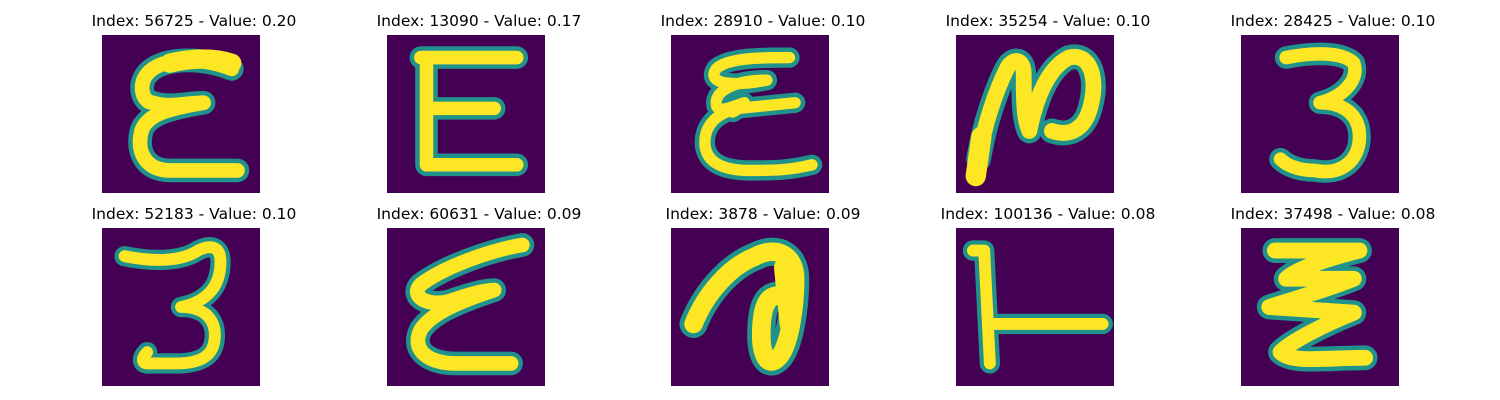  What do you see at coordinates (479, 214) in the screenshot?
I see `panel-title: Index: 60631 - Value: 0.09` at bounding box center [479, 214].